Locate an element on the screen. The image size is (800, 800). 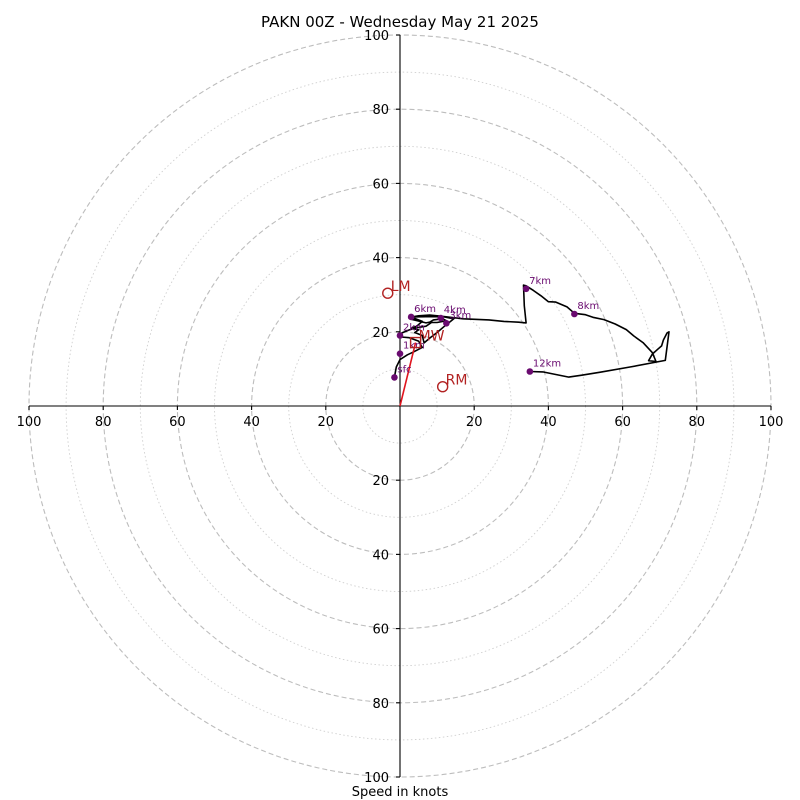
storm-motion-label-mw: MW is located at coordinates (432, 337).